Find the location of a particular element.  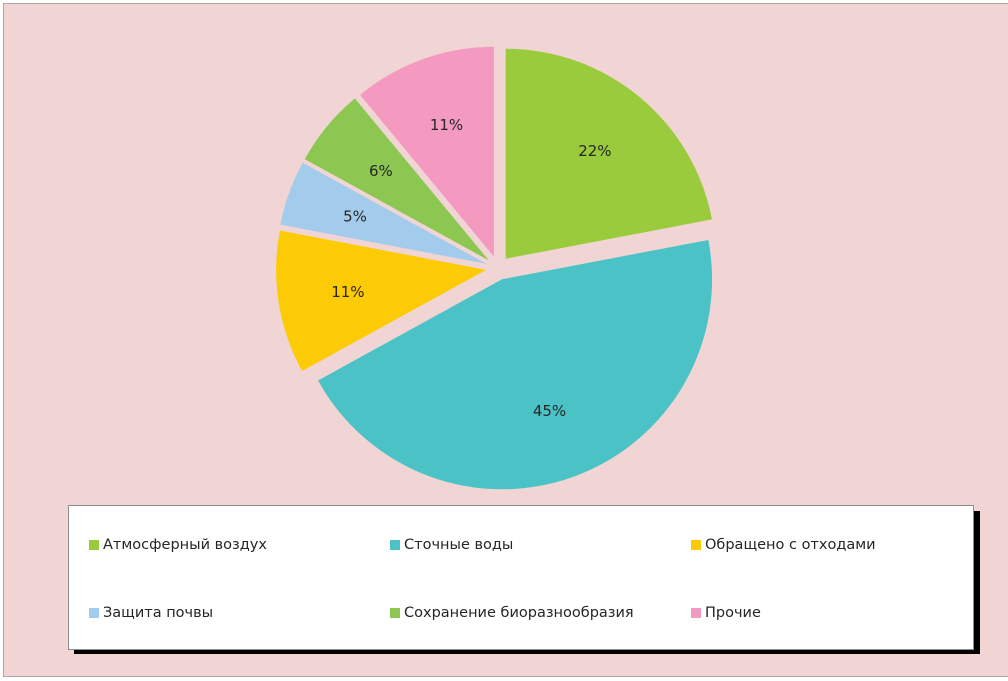

legend-item-biodiversity: Сохранение биоразнообразия is located at coordinates (512, 613).